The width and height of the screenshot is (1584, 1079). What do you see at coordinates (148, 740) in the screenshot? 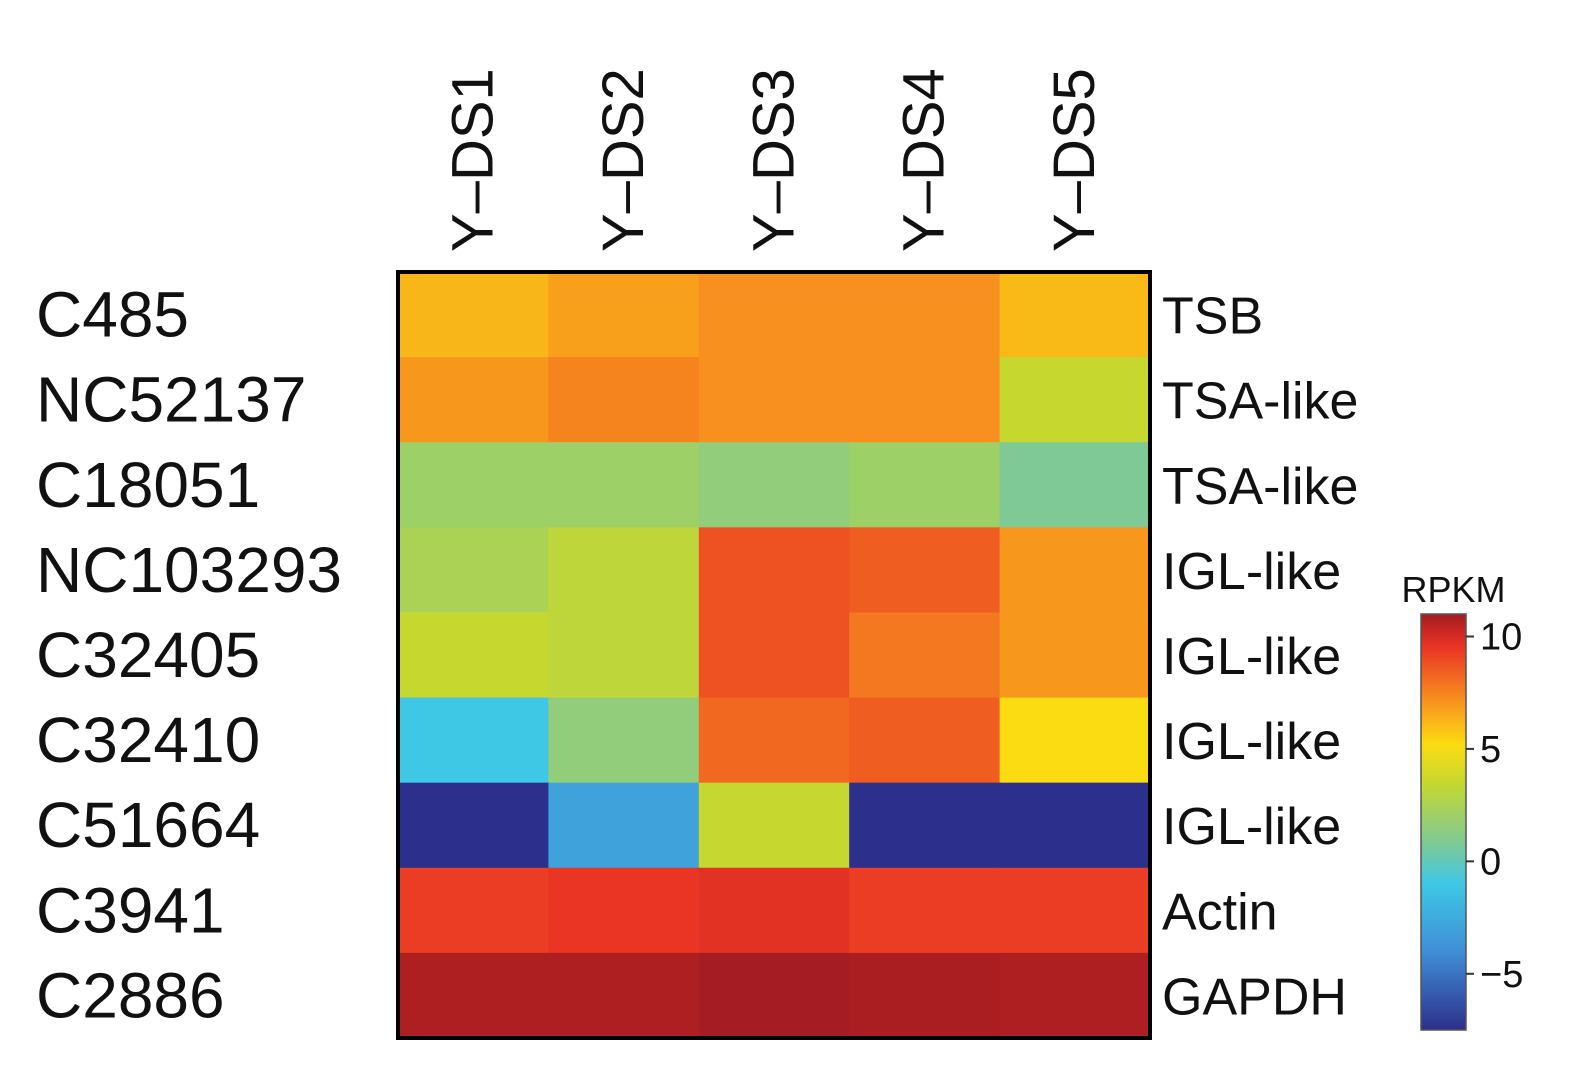
I see `row-label: C32410` at bounding box center [148, 740].